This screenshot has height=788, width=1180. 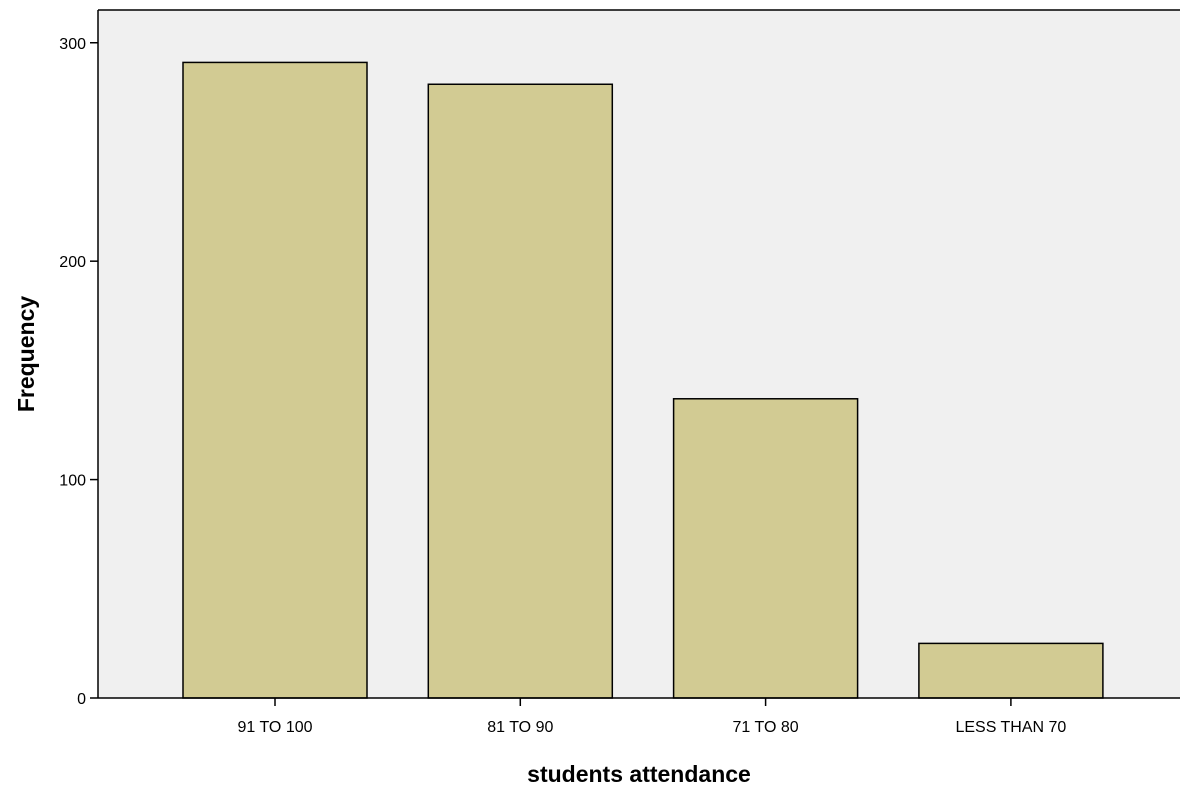 What do you see at coordinates (26, 354) in the screenshot?
I see `y-axis-title: Frequency` at bounding box center [26, 354].